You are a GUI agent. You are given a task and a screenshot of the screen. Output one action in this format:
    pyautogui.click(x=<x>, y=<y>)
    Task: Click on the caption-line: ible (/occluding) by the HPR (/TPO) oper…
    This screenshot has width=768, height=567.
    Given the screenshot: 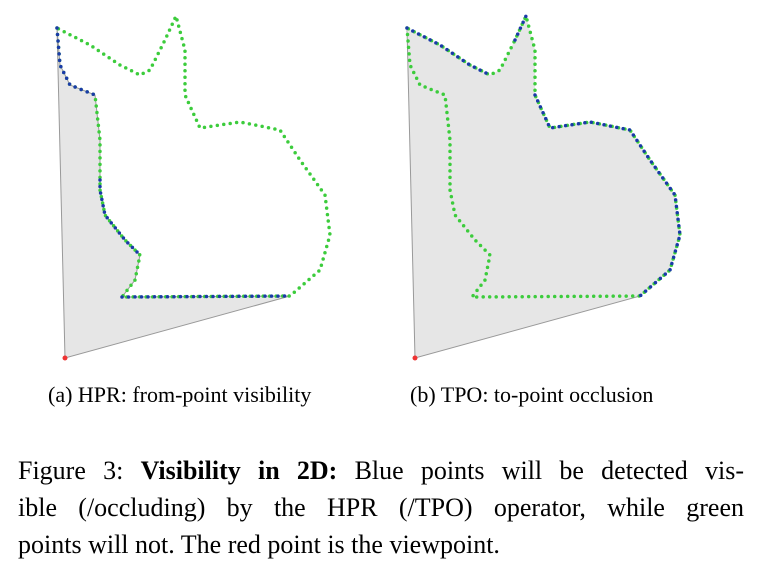 What is the action you would take?
    pyautogui.click(x=381, y=507)
    